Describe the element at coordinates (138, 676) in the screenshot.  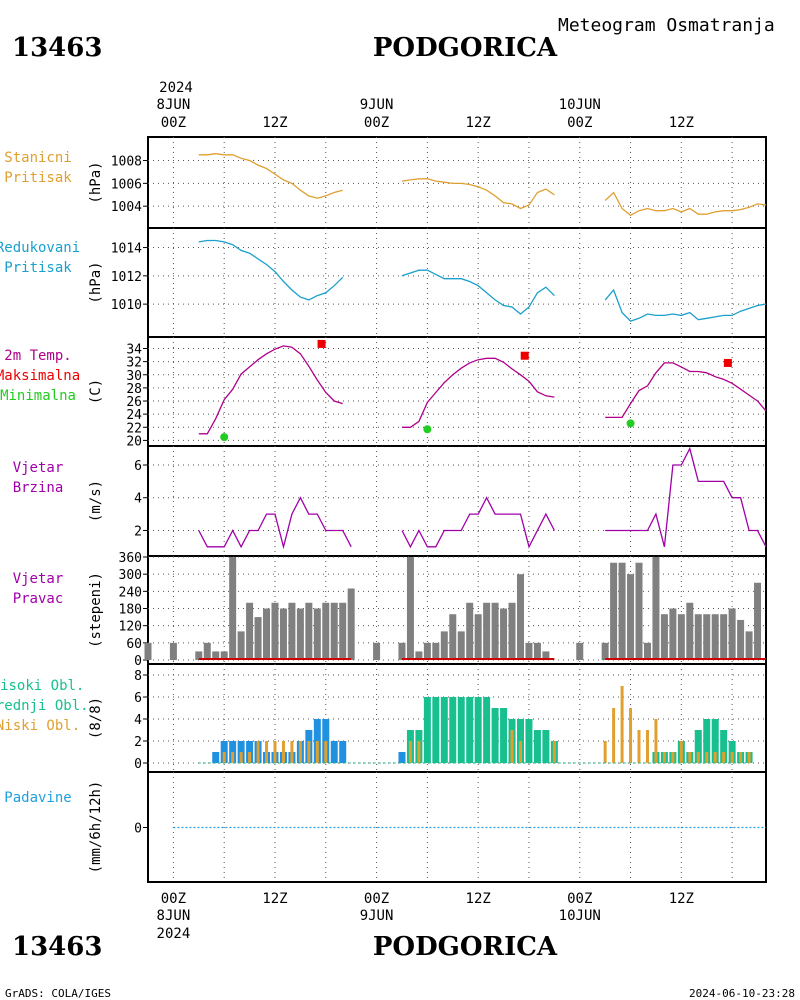
I see `y-tick-label: 8` at that location.